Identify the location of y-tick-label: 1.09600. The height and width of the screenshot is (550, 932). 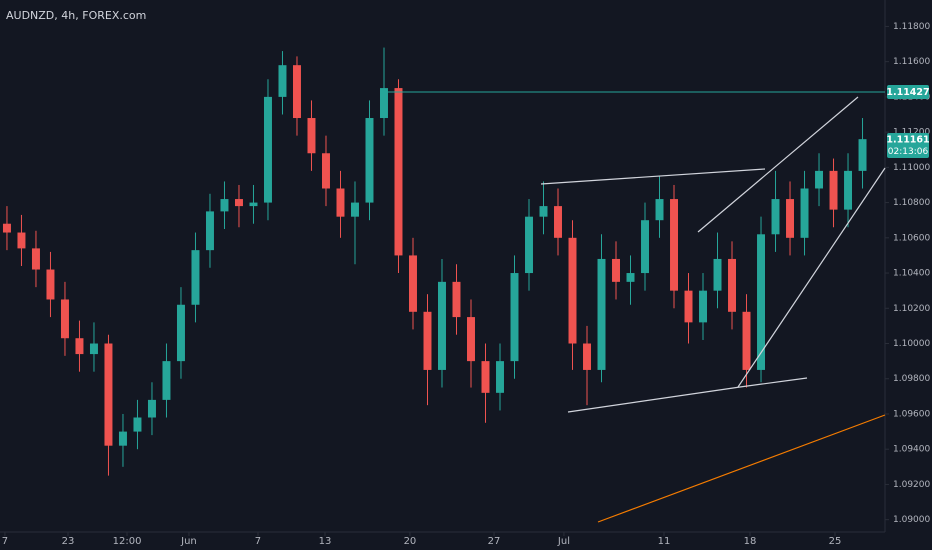
(911, 414).